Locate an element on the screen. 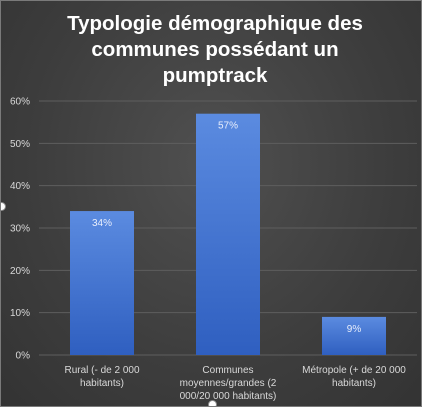  y-tick-label: 60% is located at coordinates (20, 102).